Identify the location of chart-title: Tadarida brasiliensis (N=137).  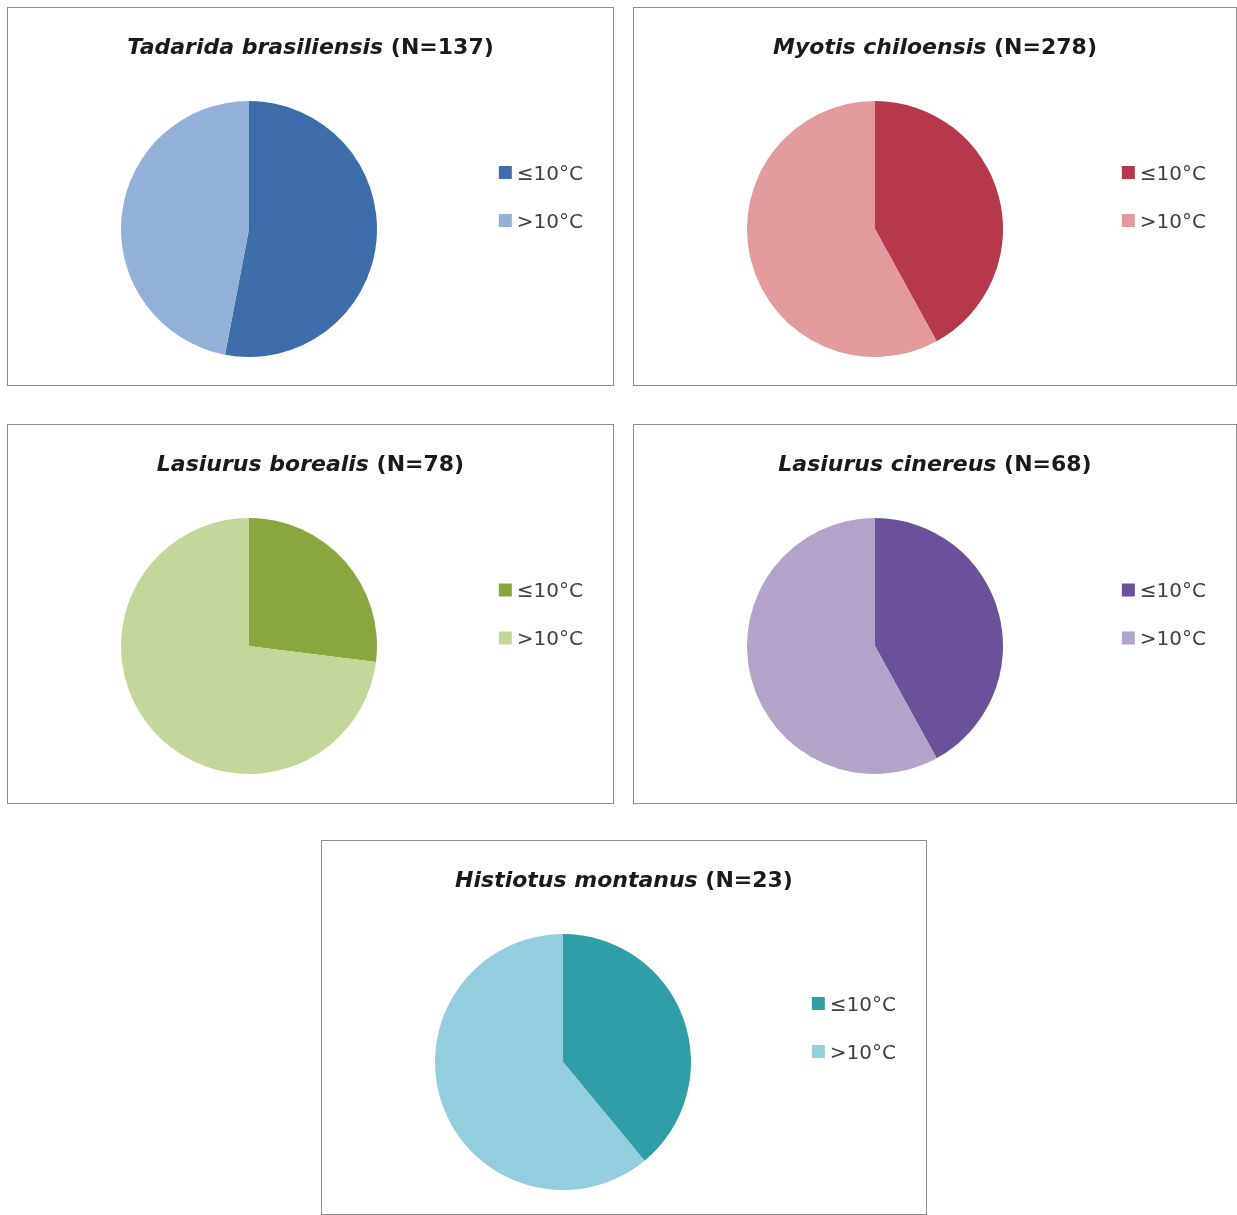
(310, 46).